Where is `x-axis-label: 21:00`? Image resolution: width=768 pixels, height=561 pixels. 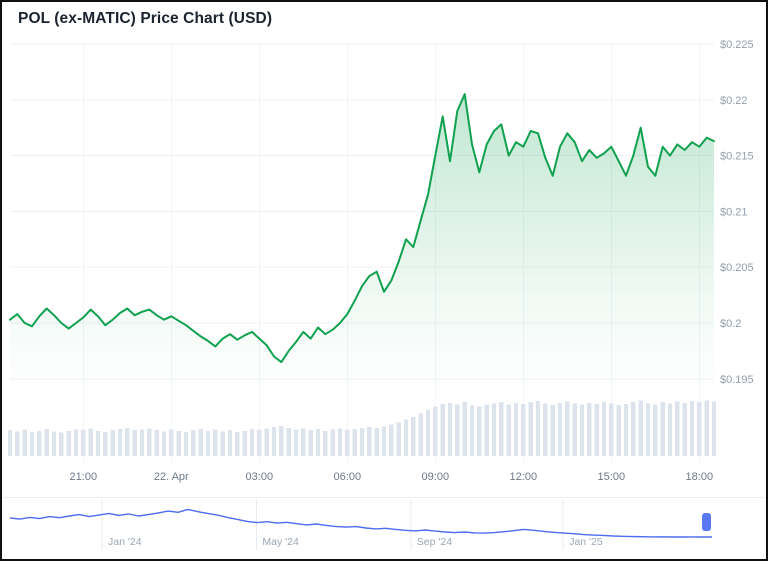 x-axis-label: 21:00 is located at coordinates (84, 477).